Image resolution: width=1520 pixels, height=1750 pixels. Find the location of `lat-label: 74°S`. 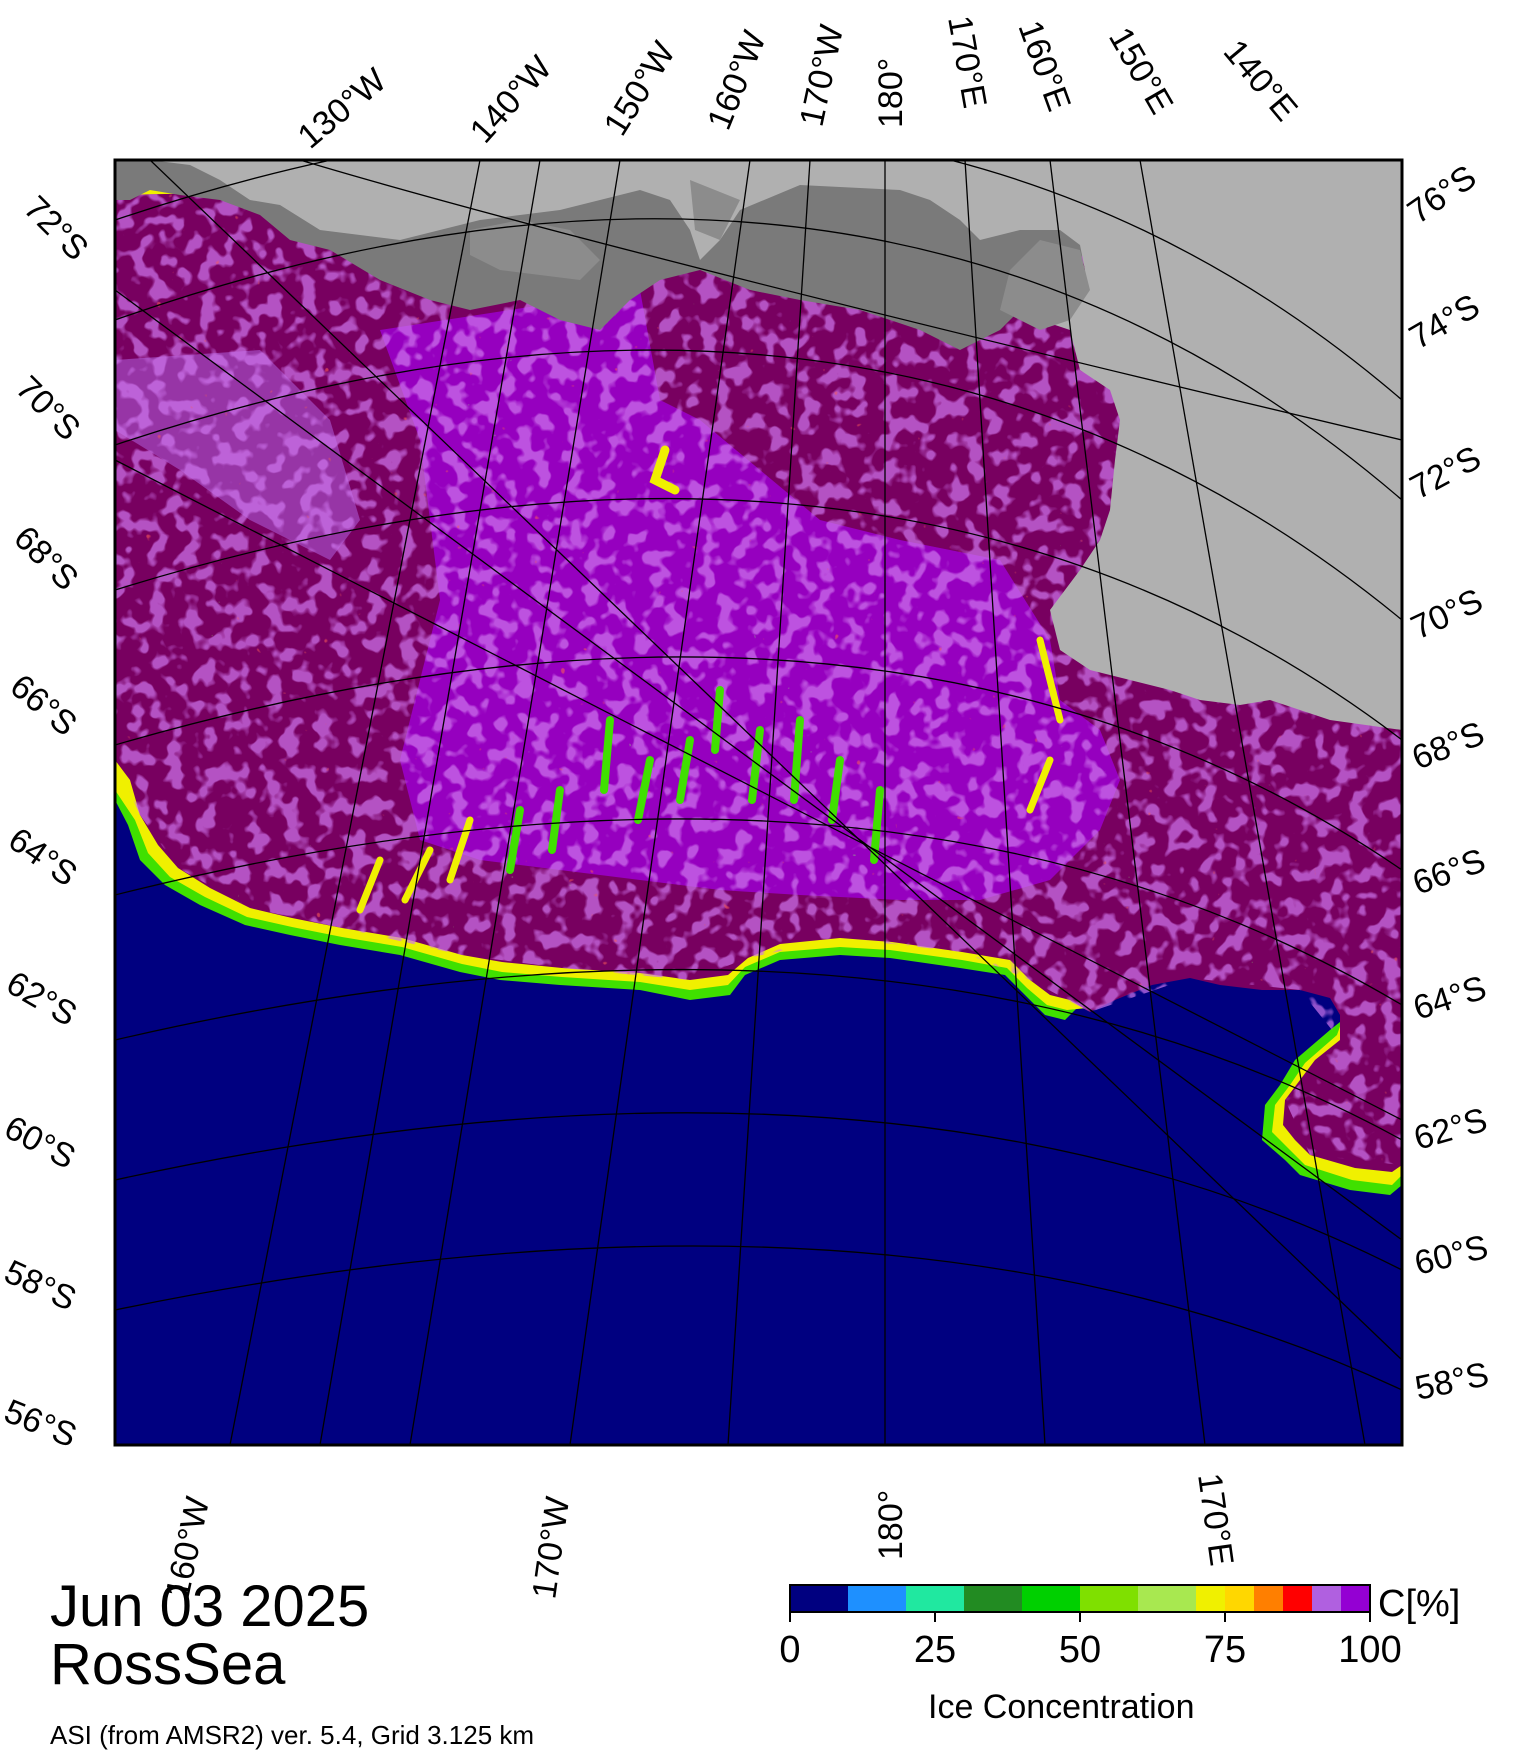

lat-label: 74°S is located at coordinates (1444, 322).